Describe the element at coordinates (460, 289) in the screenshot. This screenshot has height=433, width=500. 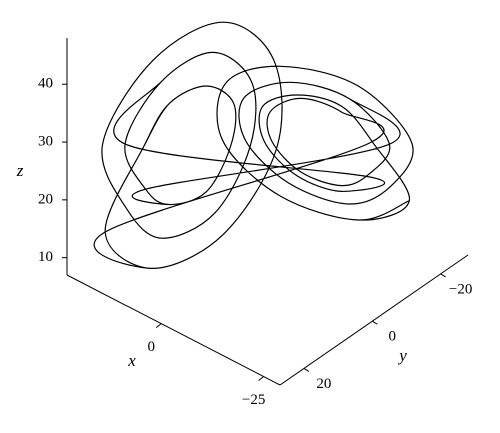
I see `y-tick-label: −20` at that location.